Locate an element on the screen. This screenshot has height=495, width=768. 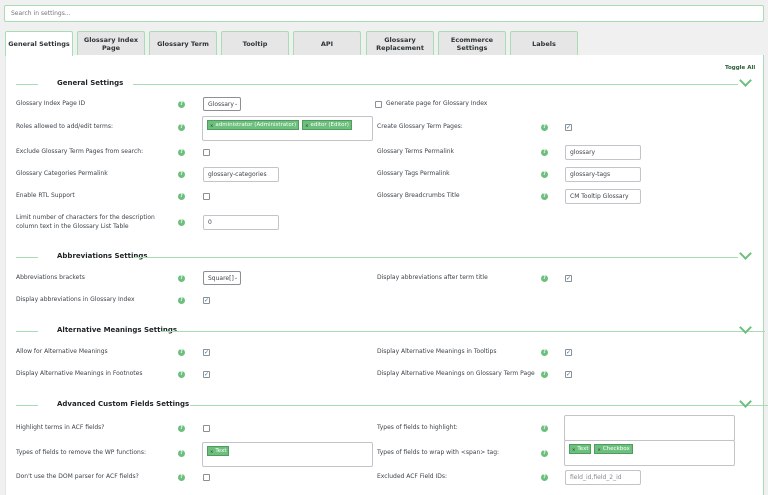
select-value: Square[] is located at coordinates (221, 278).